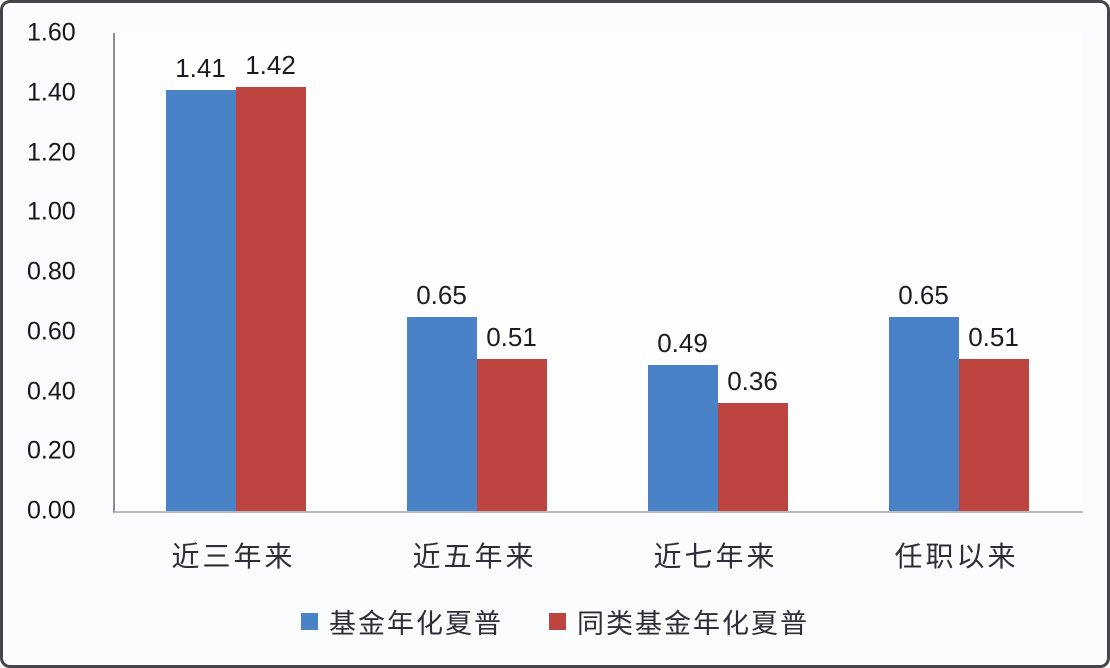 Image resolution: width=1110 pixels, height=668 pixels. Describe the element at coordinates (51, 271) in the screenshot. I see `y-tick-label: 0.80` at that location.